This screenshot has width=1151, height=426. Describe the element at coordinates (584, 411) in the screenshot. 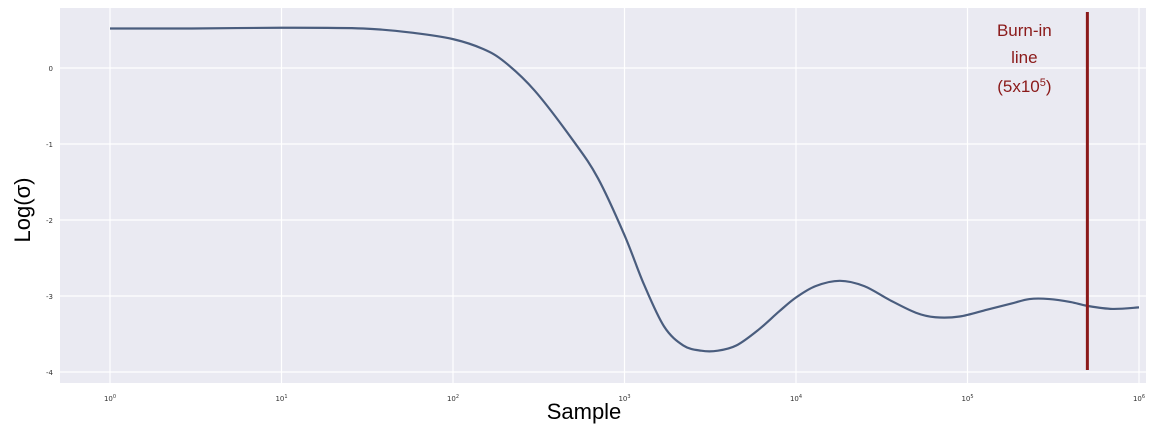

I see `x-axis-label: Sample` at that location.